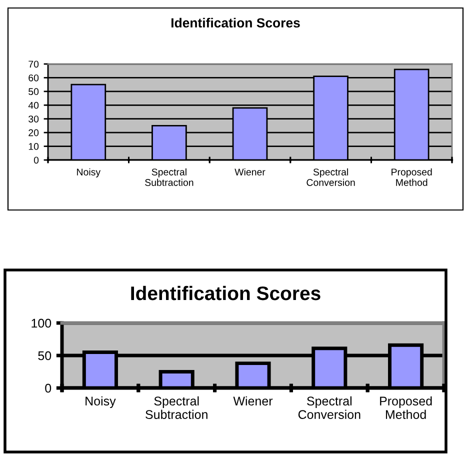 This screenshot has width=465, height=454. I want to click on y-tick-label: 30, so click(33, 119).